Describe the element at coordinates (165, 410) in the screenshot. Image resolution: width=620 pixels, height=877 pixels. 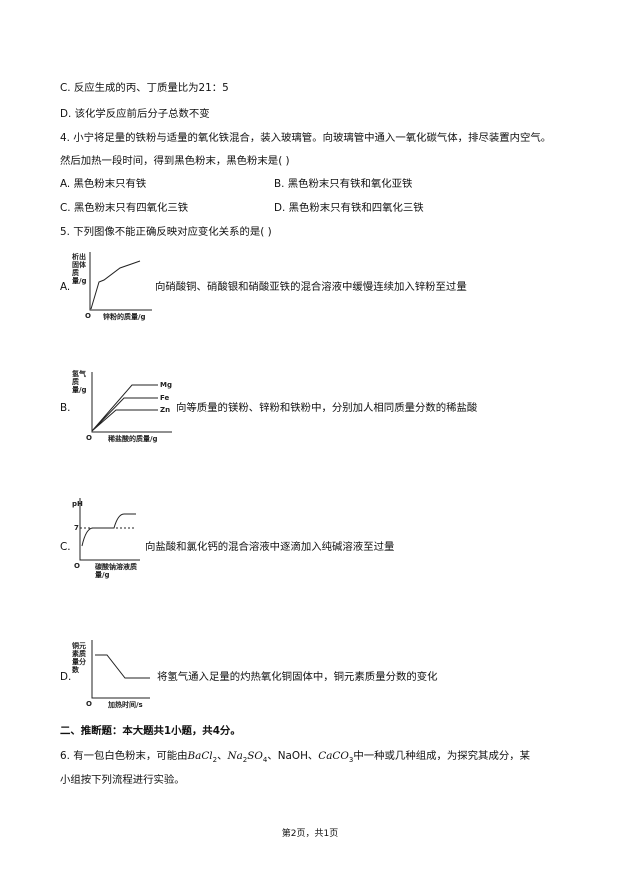
I see `curve-label: Zn` at that location.